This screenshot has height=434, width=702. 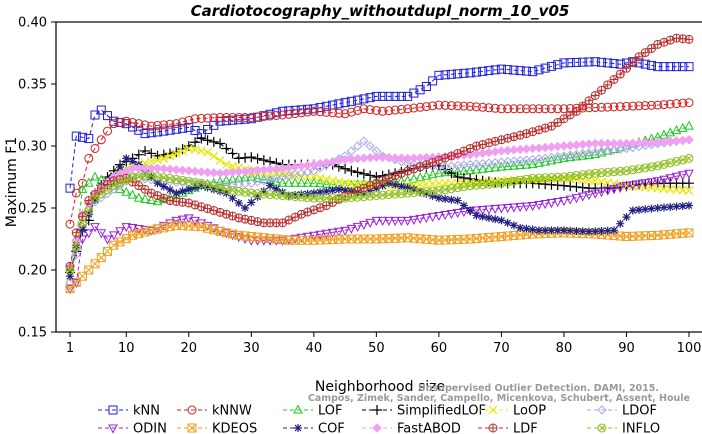 What do you see at coordinates (331, 428) in the screenshot?
I see `legend-label: COF` at bounding box center [331, 428].